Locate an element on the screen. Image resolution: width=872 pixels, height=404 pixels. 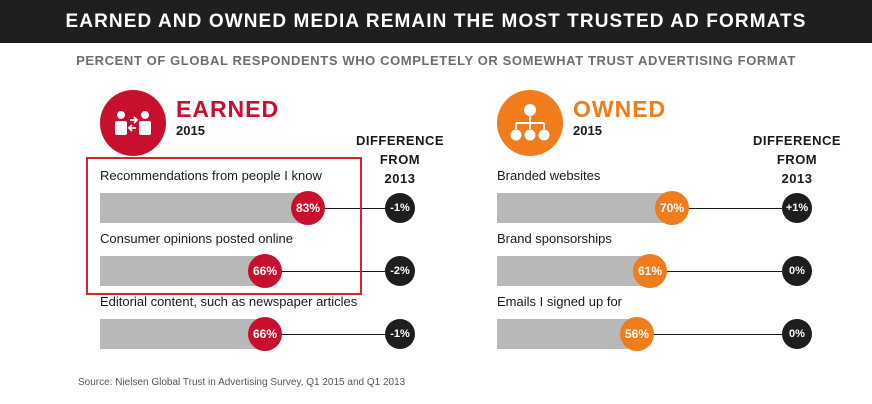
value-label: 83% is located at coordinates (308, 208).